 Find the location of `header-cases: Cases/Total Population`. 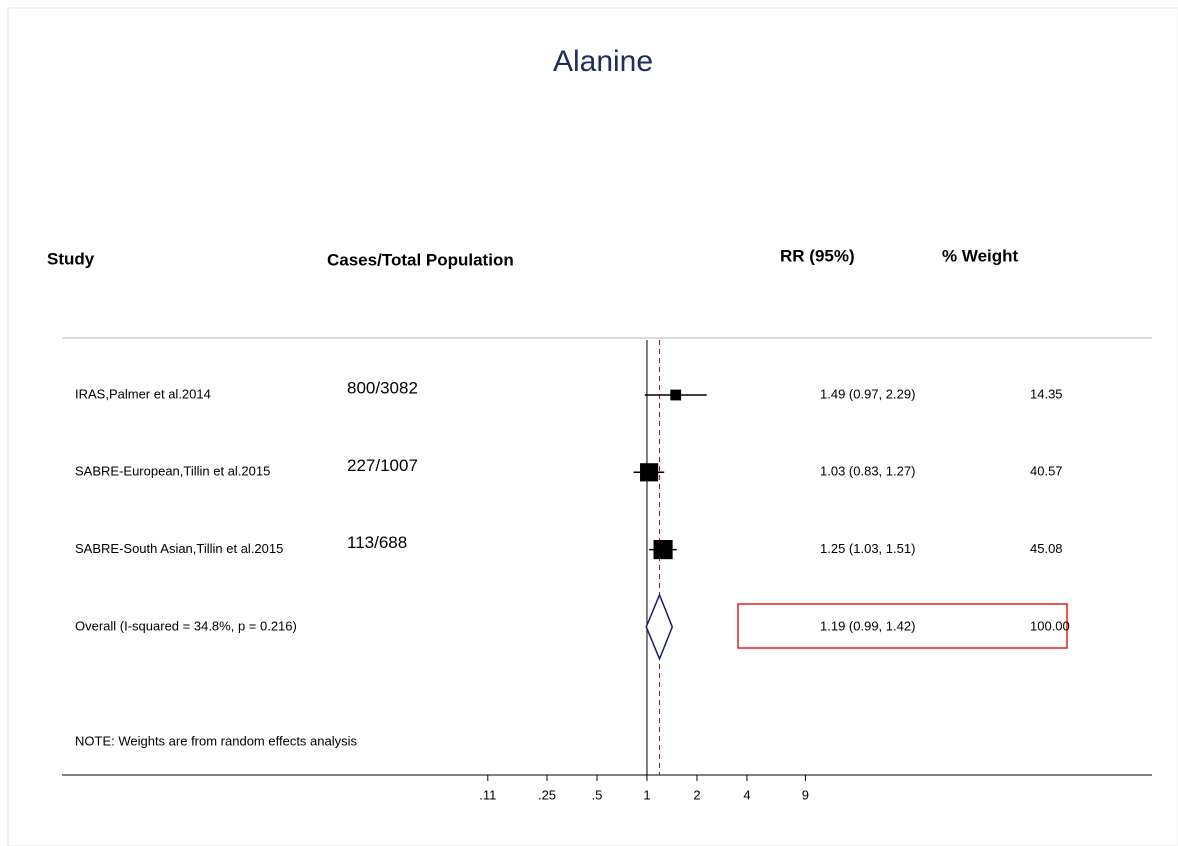

header-cases: Cases/Total Population is located at coordinates (420, 259).